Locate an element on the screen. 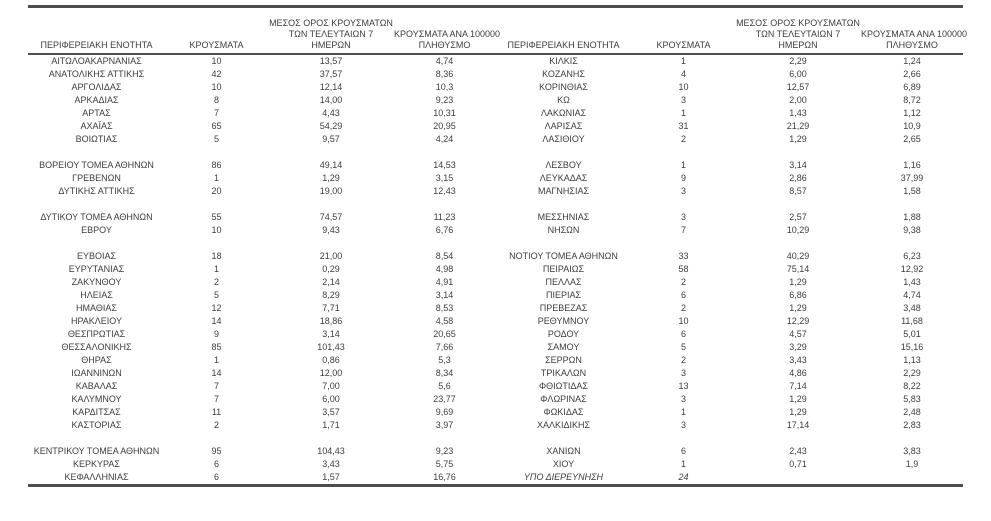 The image size is (991, 521). per100k-cell: 3,97 is located at coordinates (444, 425).